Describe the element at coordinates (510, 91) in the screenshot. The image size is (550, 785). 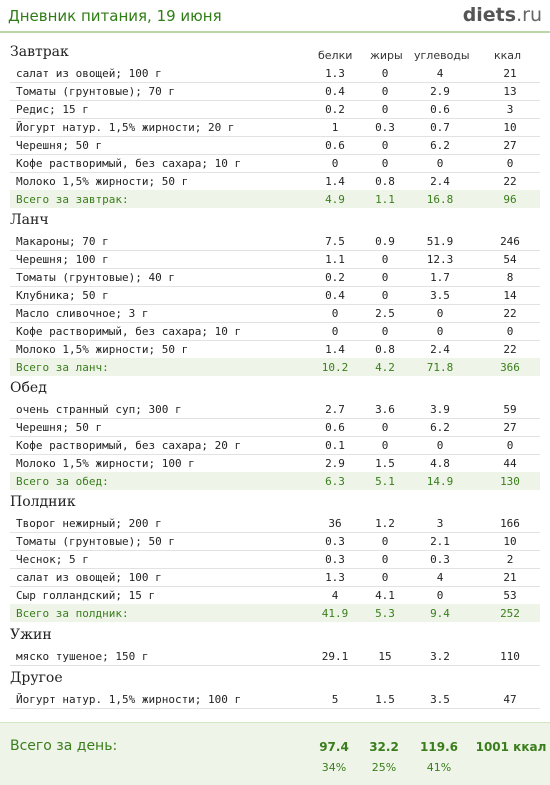
I see `food-kcal: 13` at that location.